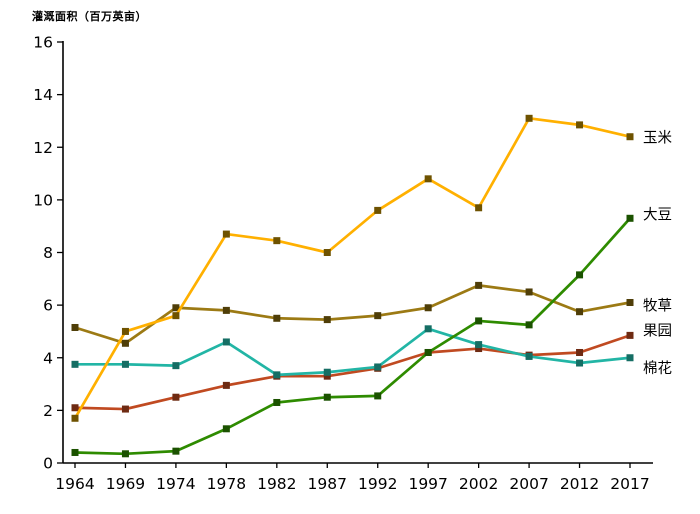  What do you see at coordinates (43, 148) in the screenshot?
I see `y-tick-label: 12` at bounding box center [43, 148].